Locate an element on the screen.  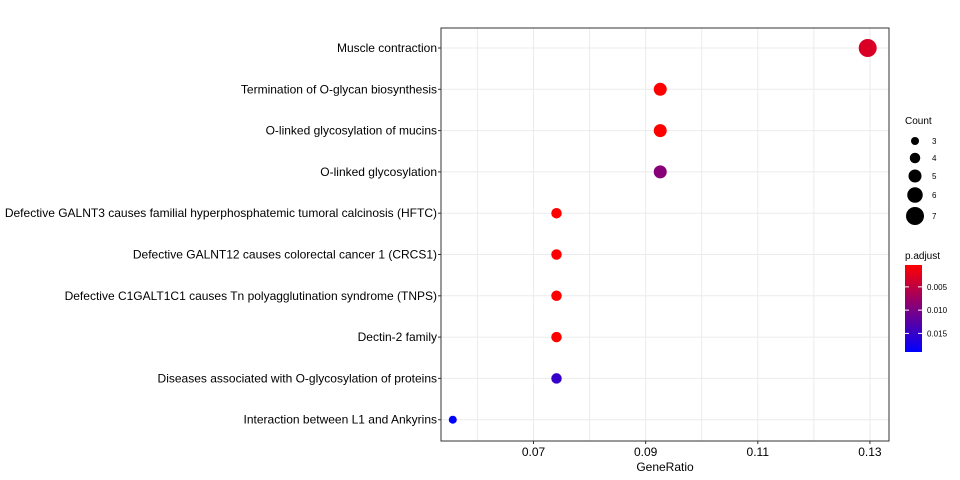
size-legend-label: 6 is located at coordinates (934, 195).